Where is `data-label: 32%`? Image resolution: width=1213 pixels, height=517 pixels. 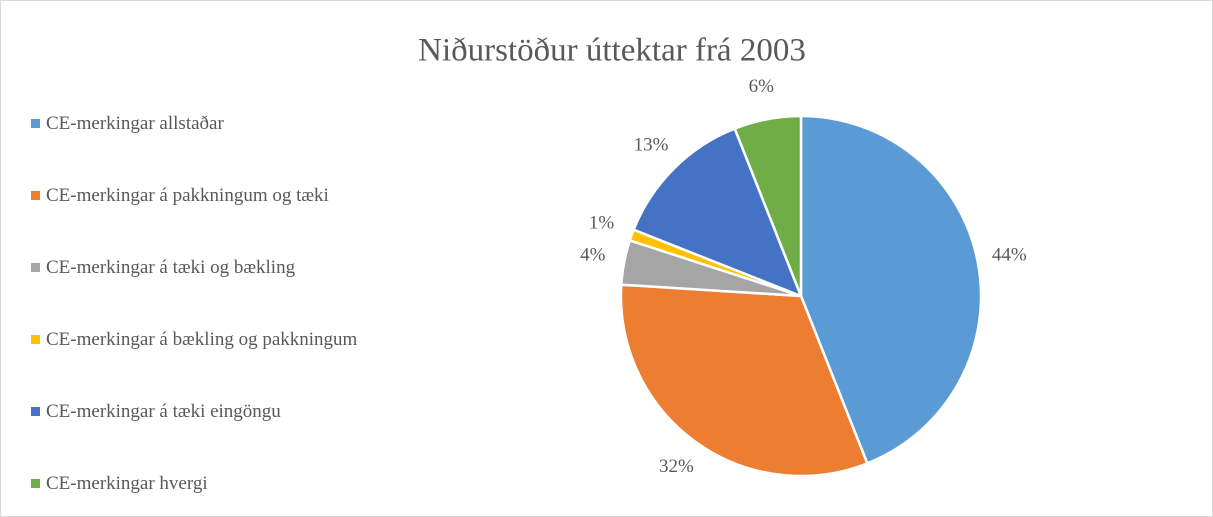
data-label: 32% is located at coordinates (676, 466).